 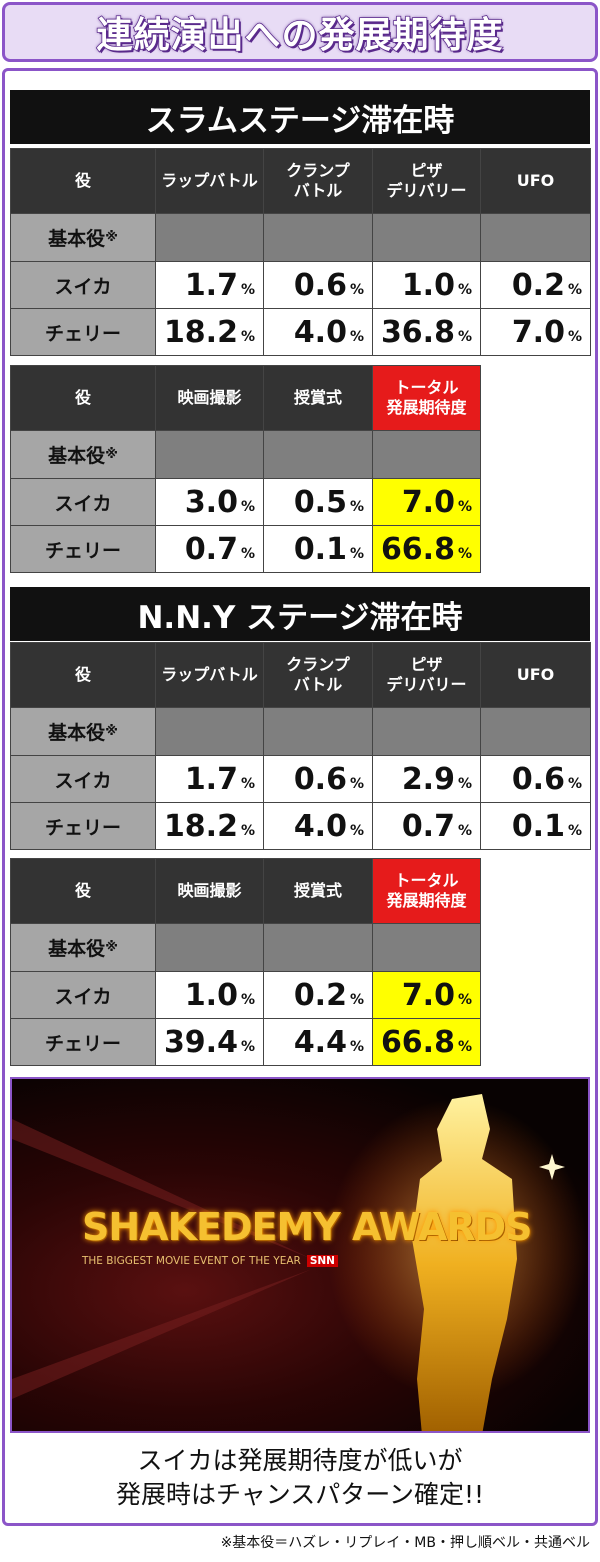 What do you see at coordinates (209, 826) in the screenshot?
I see `value-cell: 18.2%` at bounding box center [209, 826].